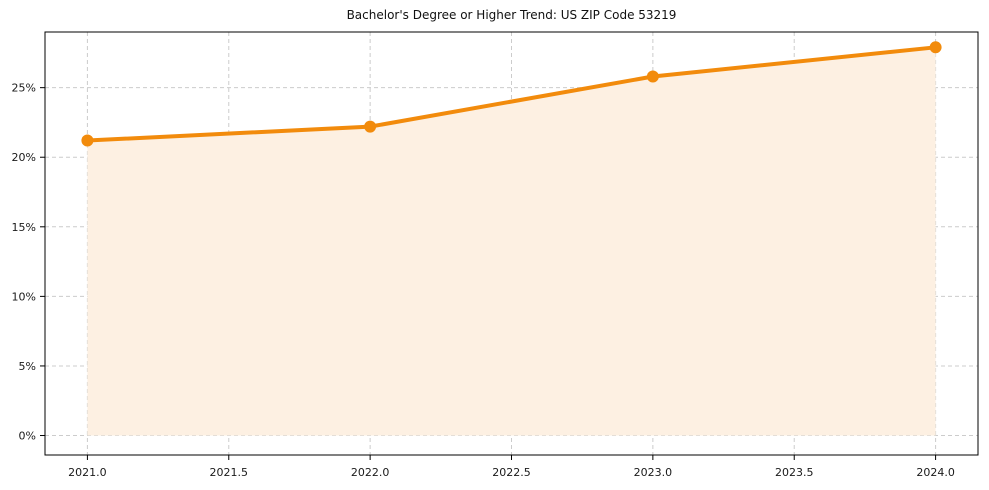 Image resolution: width=989 pixels, height=490 pixels. What do you see at coordinates (24, 227) in the screenshot?
I see `y-tick-label: 15%` at bounding box center [24, 227].